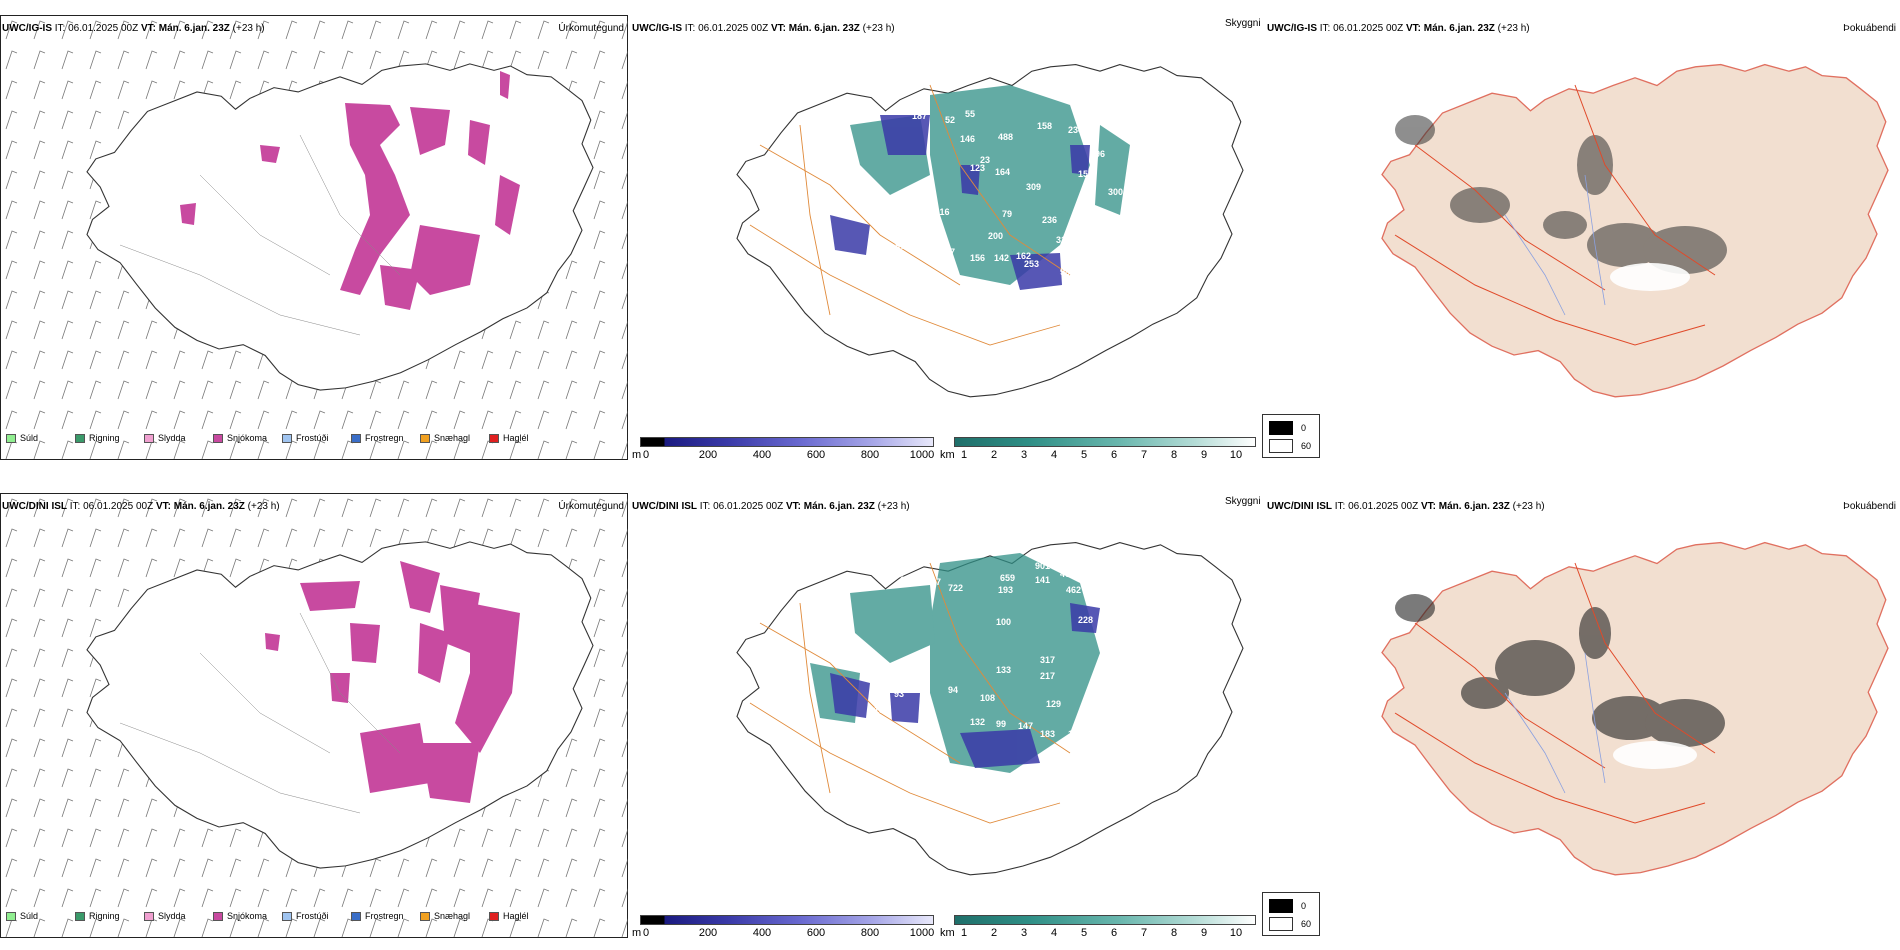 This screenshot has width=1900, height=950. I want to click on legend-label: Rigning, so click(104, 916).